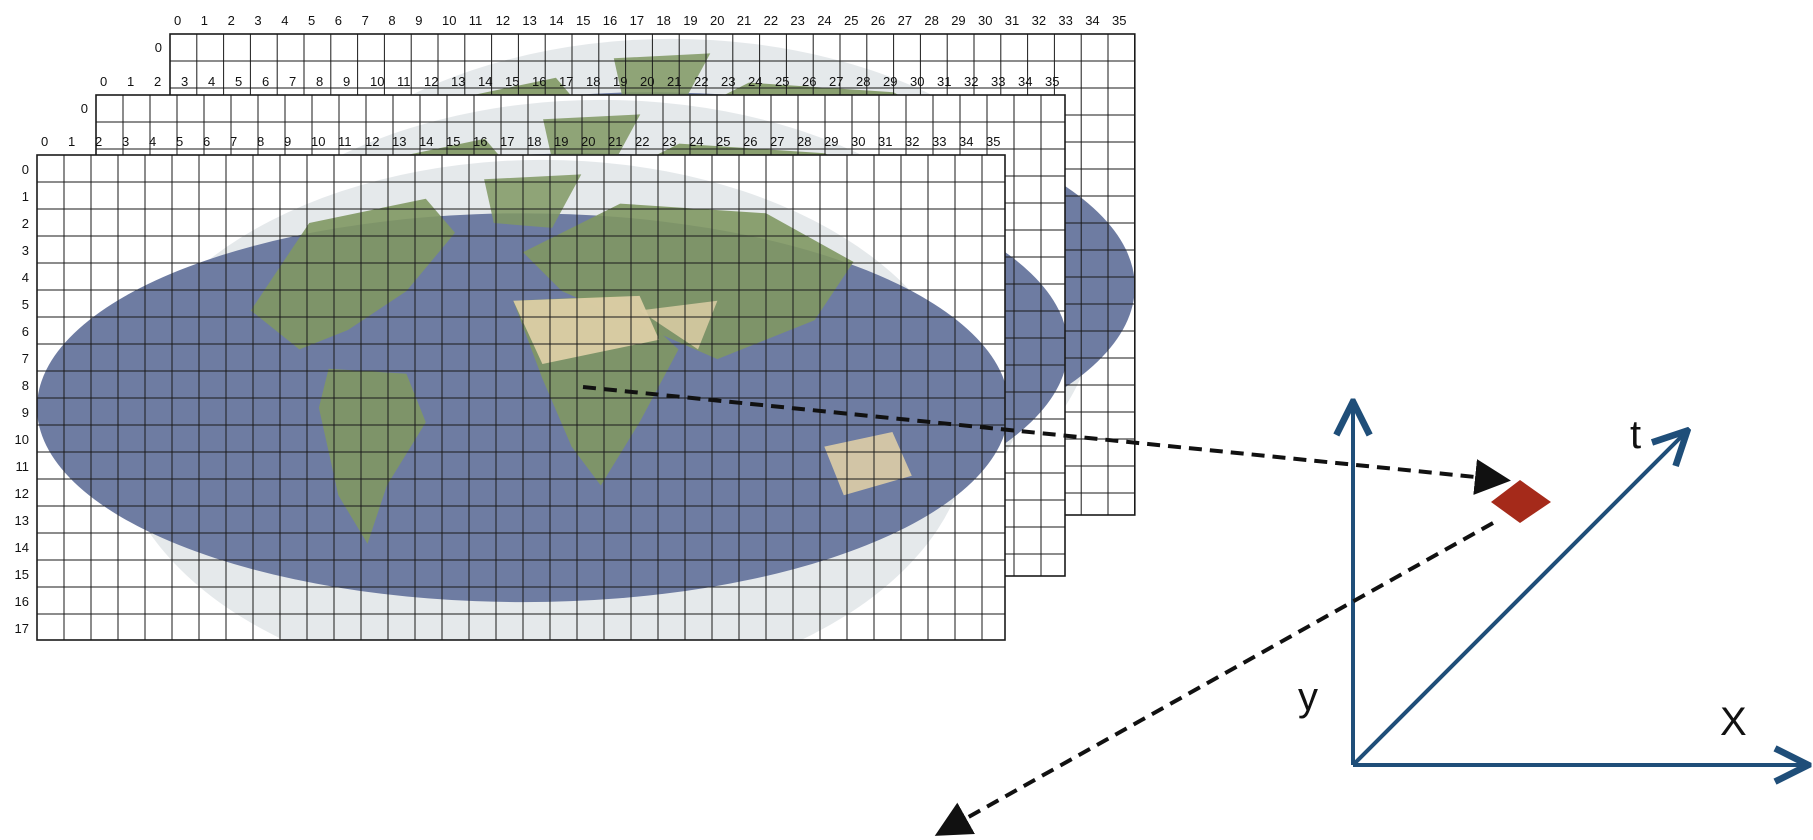  What do you see at coordinates (25, 196) in the screenshot?
I see `row-label: 1` at bounding box center [25, 196].